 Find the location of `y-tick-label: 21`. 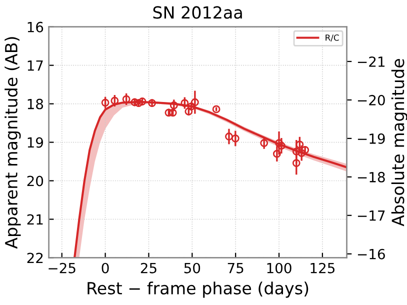

y-tick-label: 21 is located at coordinates (35, 219).